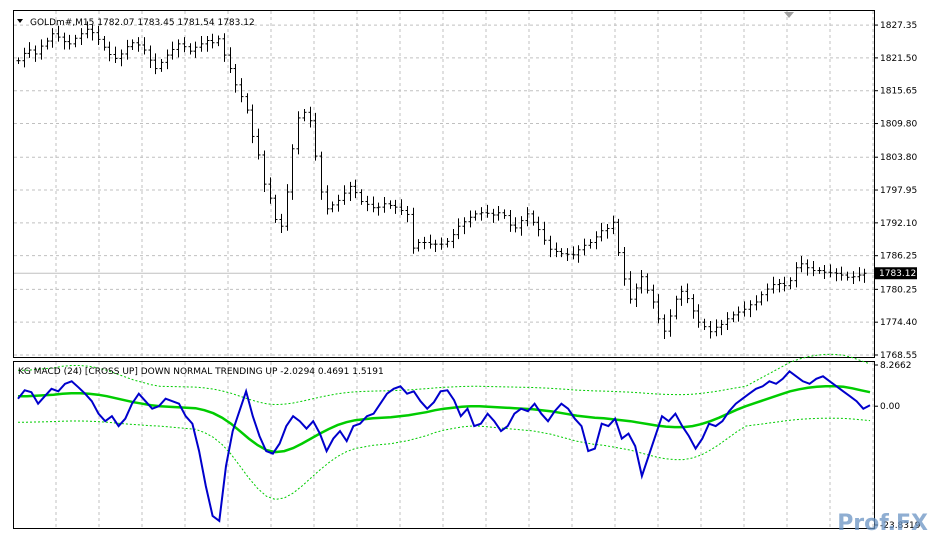 This screenshot has width=934, height=544. What do you see at coordinates (900, 526) in the screenshot?
I see `macd-tick-label: -23.8319` at bounding box center [900, 526].